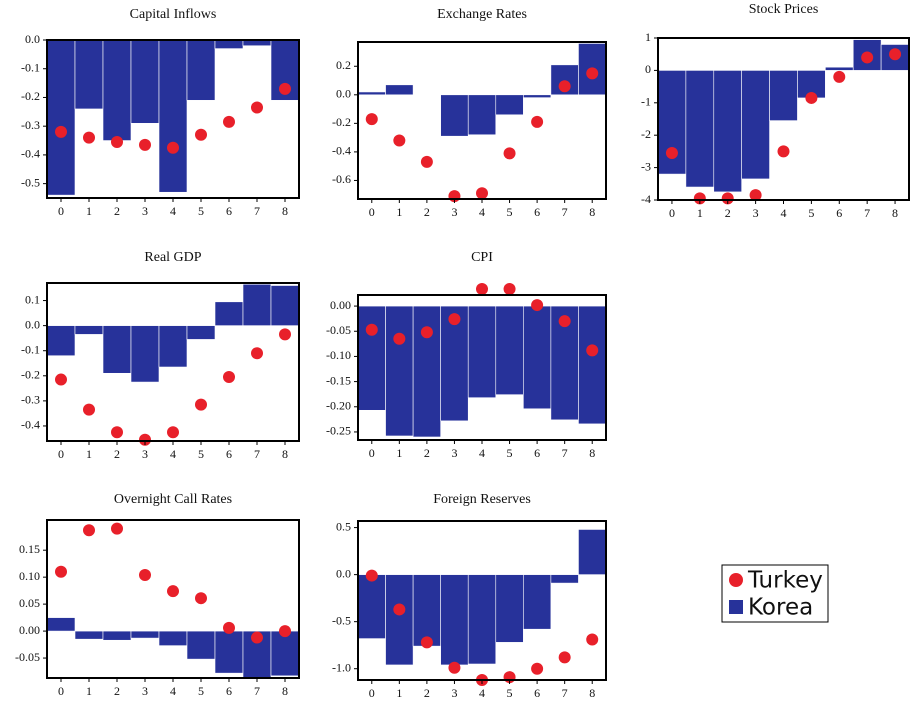  Describe the element at coordinates (30, 375) in the screenshot. I see `y-tick-label: -0.2` at that location.